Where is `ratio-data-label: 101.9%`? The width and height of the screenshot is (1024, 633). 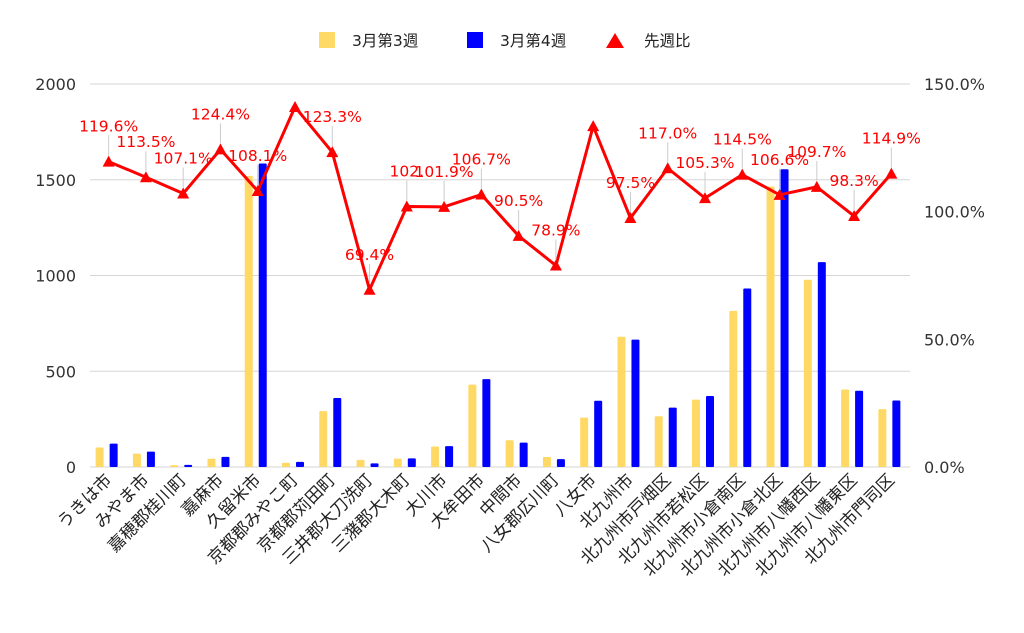
ratio-data-label: 101.9% is located at coordinates (444, 172).